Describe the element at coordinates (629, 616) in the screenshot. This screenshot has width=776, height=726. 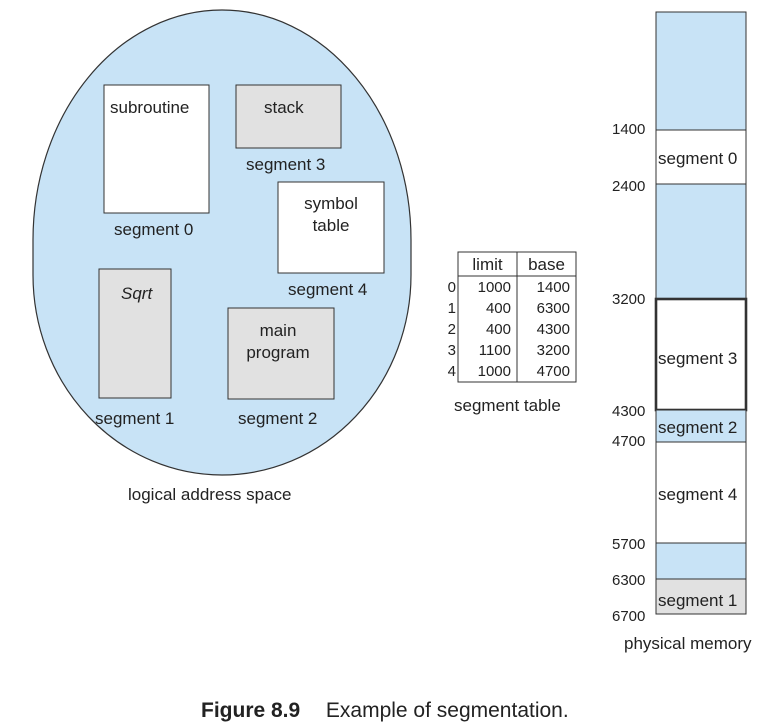
I see `address-label: 6700` at that location.